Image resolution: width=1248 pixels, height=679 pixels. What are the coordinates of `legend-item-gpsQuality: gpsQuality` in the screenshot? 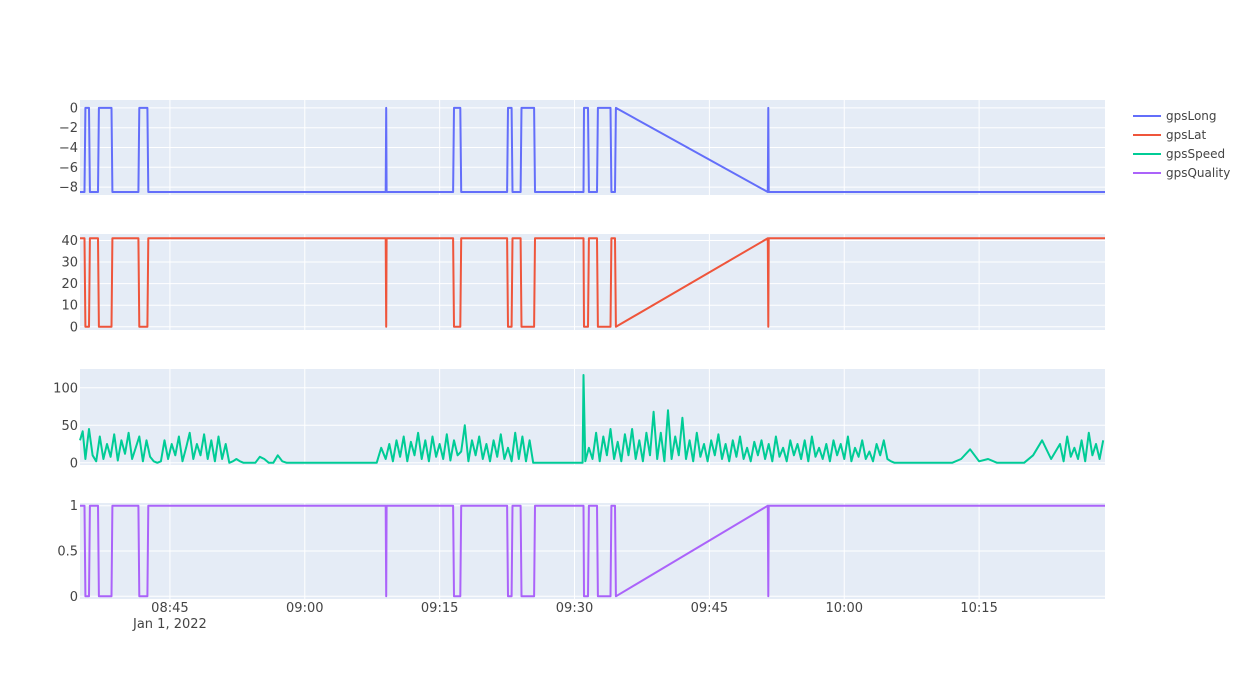 It's located at (1181, 173).